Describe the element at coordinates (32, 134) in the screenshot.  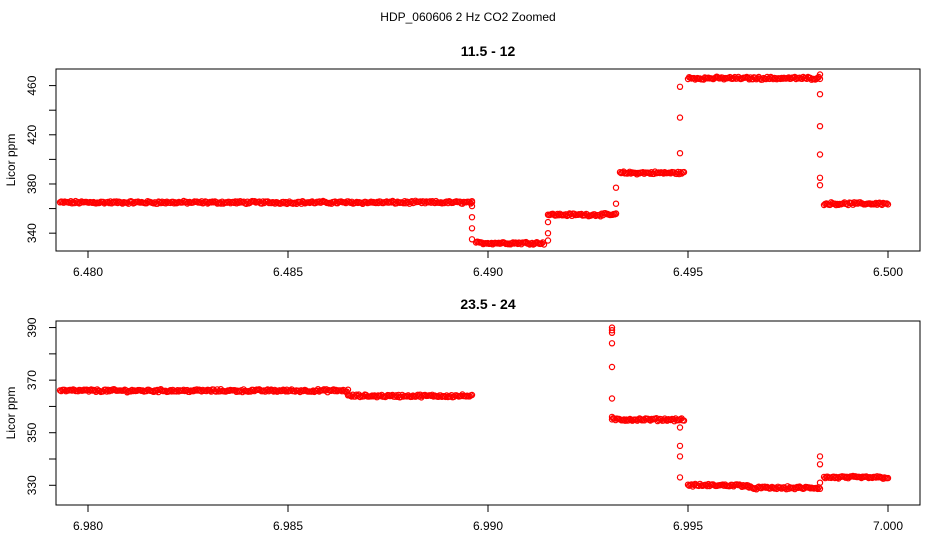
I see `y-tick-label: 420` at that location.